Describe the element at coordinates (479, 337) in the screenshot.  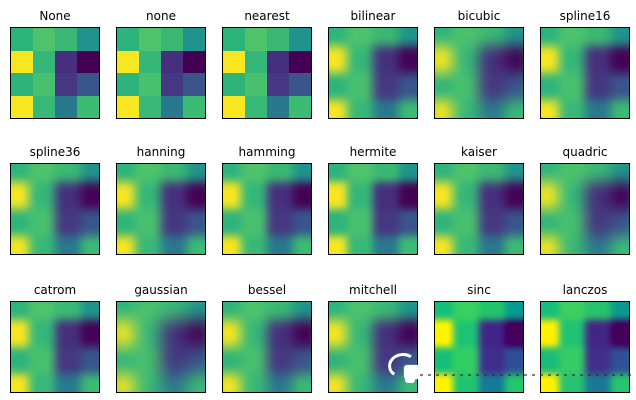
I see `subplot-sinc: sinc` at that location.